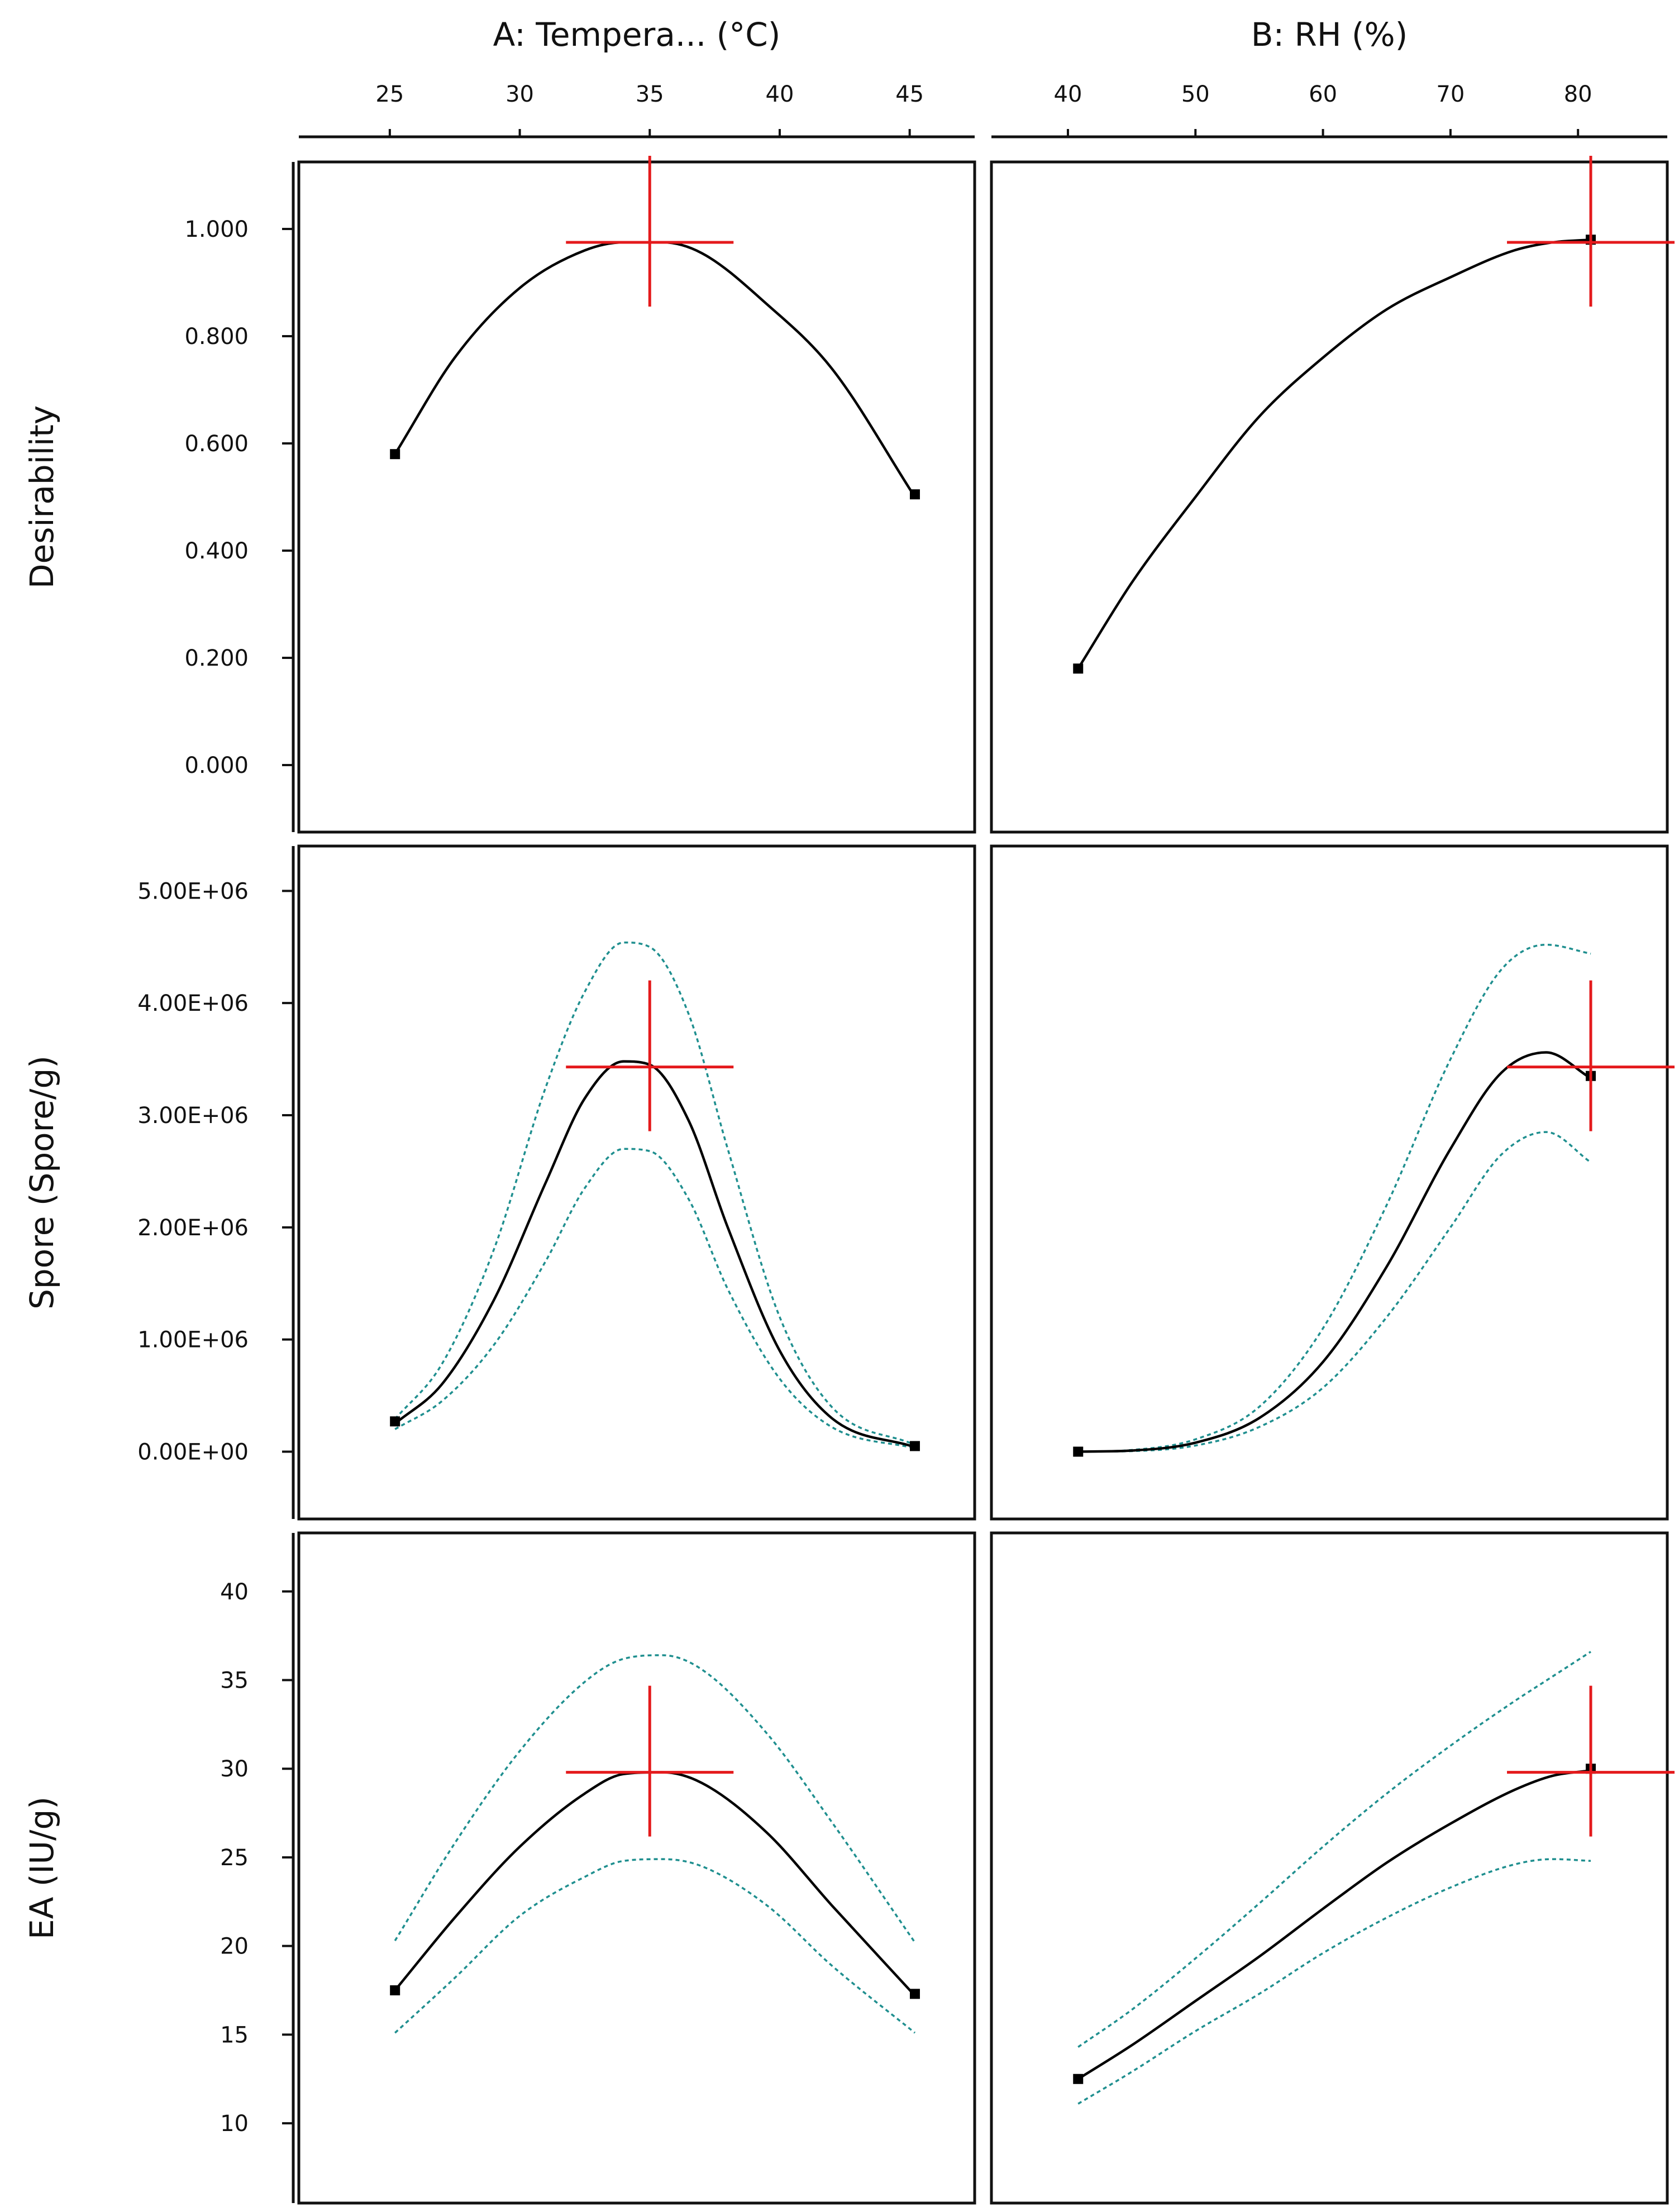  I want to click on x-tick-label-temp-4: 45, so click(909, 94).